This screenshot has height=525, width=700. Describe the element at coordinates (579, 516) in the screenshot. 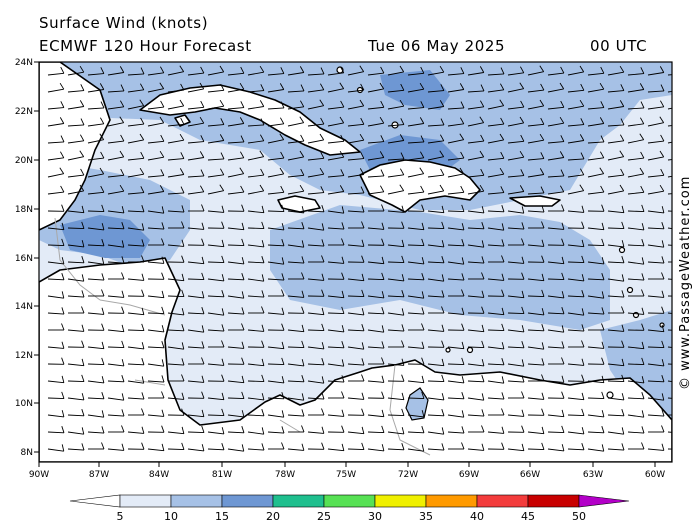

I see `legend-tick-label: 50` at that location.